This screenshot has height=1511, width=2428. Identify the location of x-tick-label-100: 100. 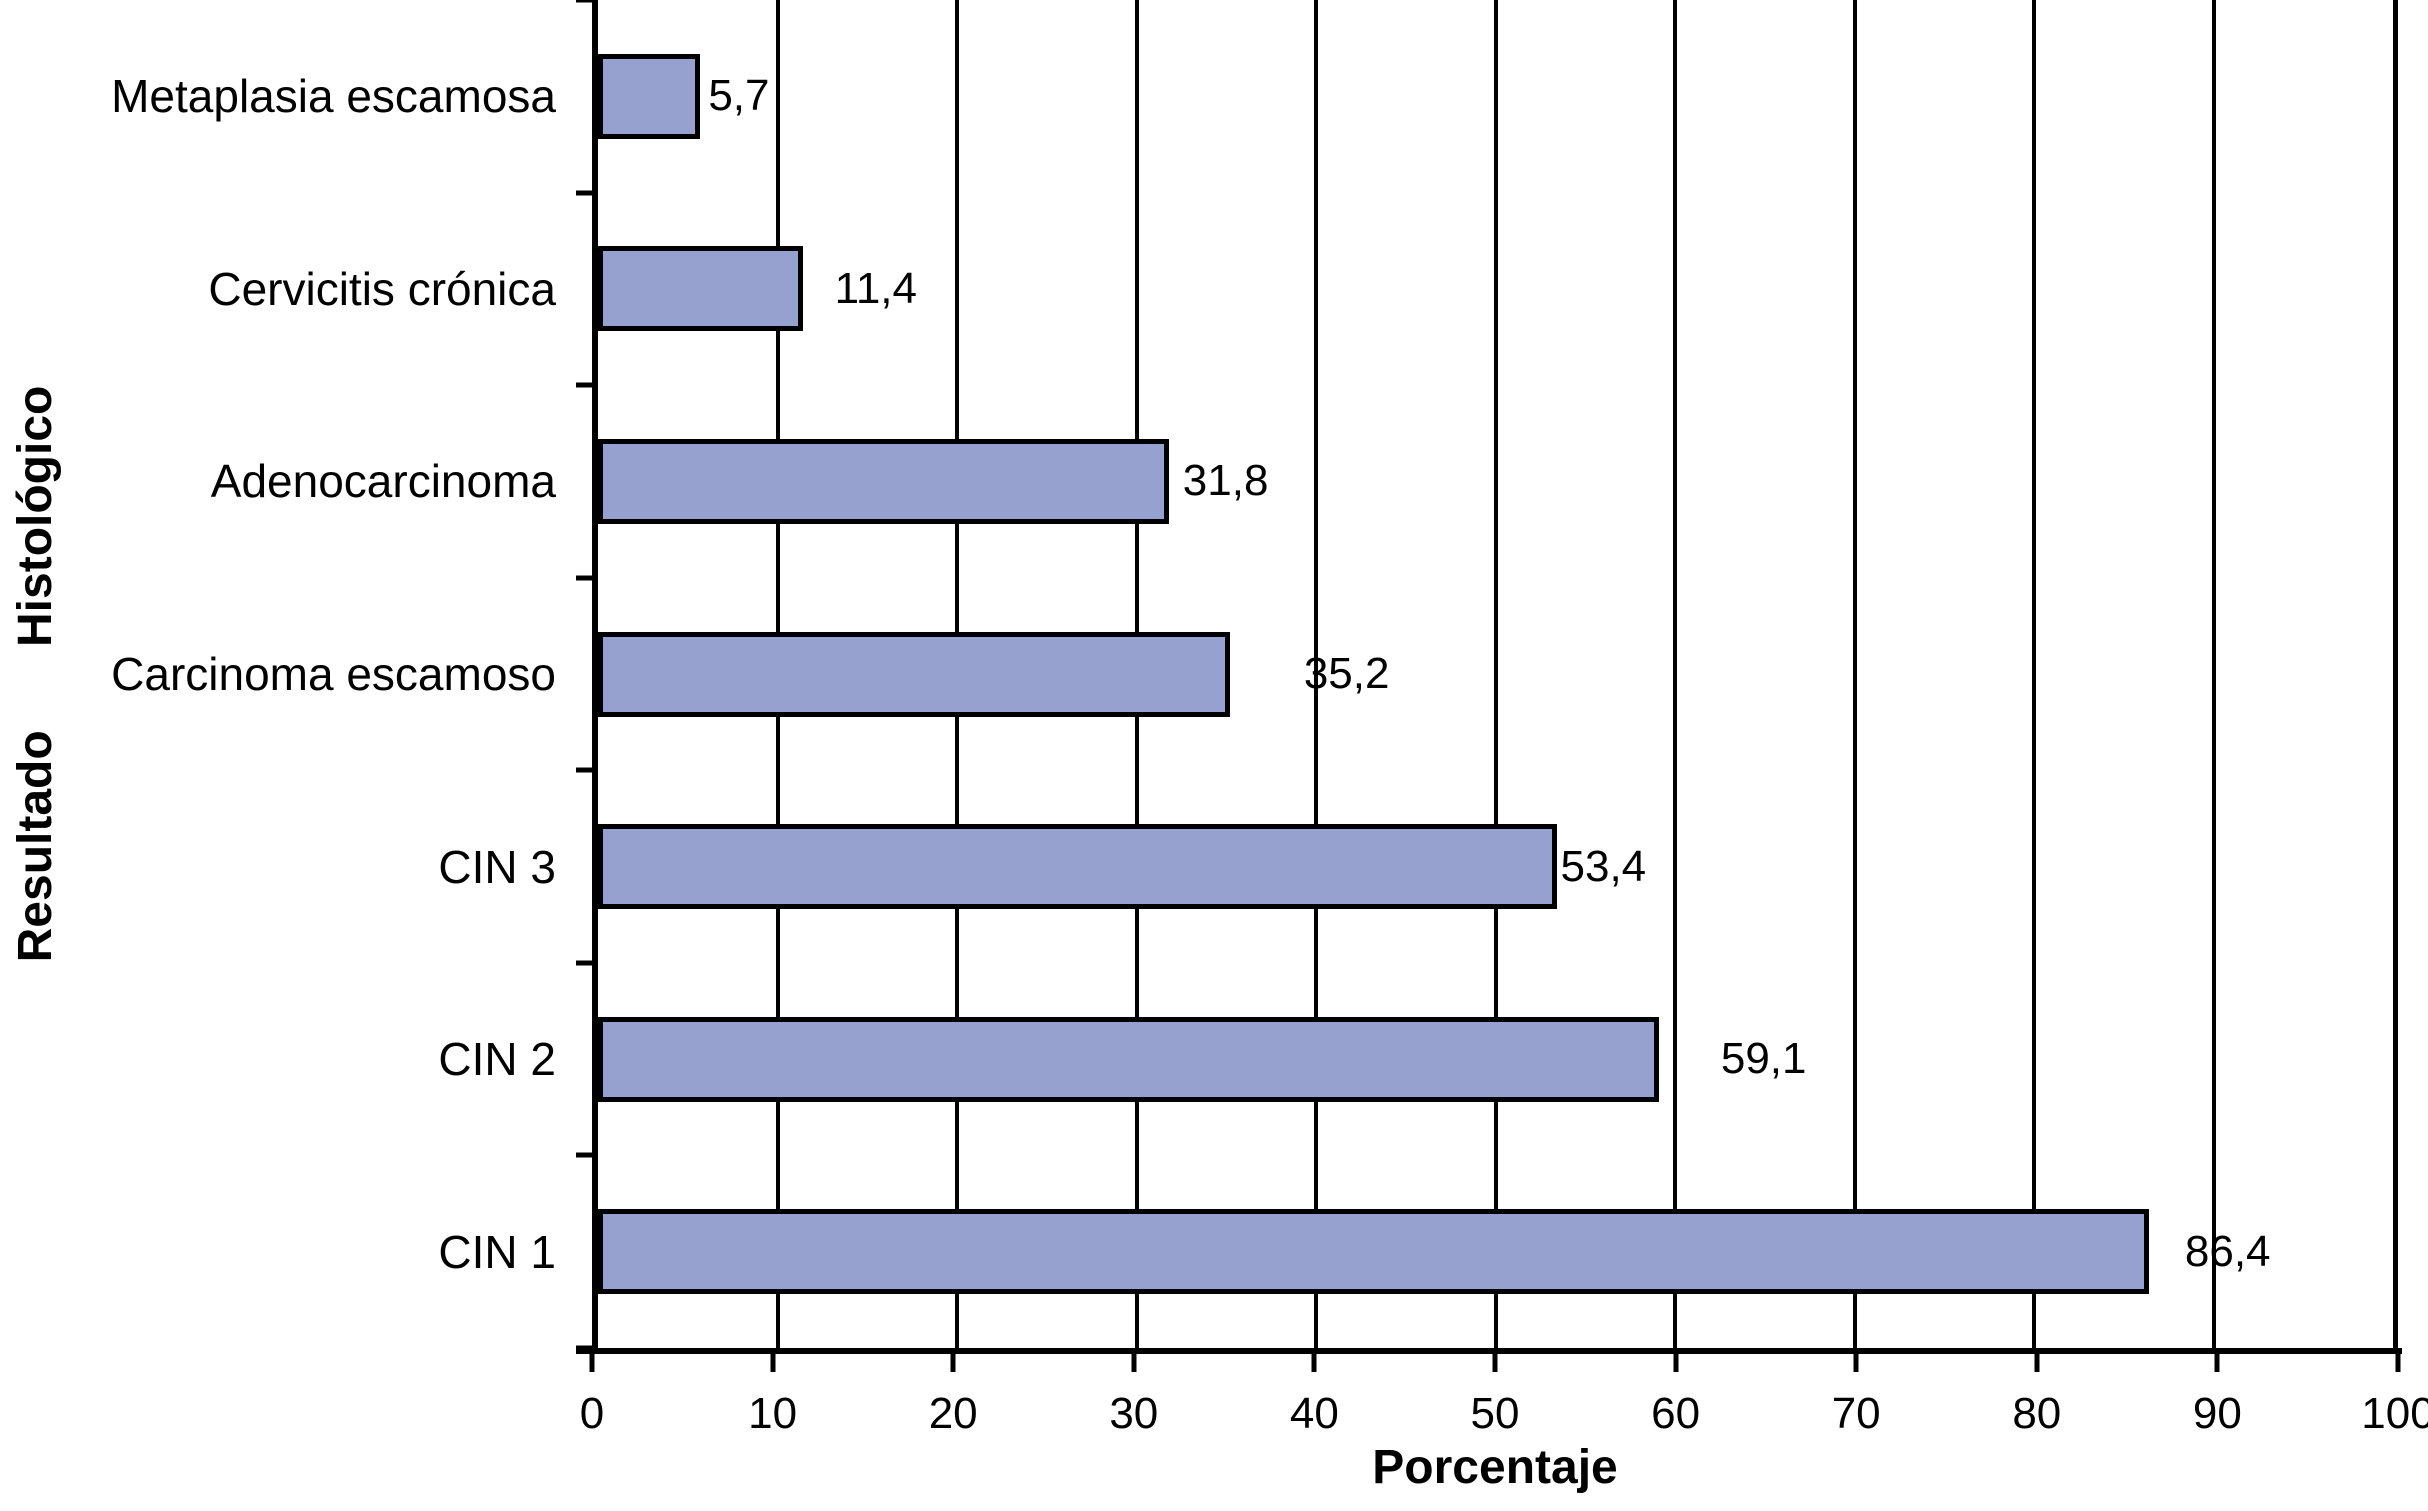
(2394, 1413).